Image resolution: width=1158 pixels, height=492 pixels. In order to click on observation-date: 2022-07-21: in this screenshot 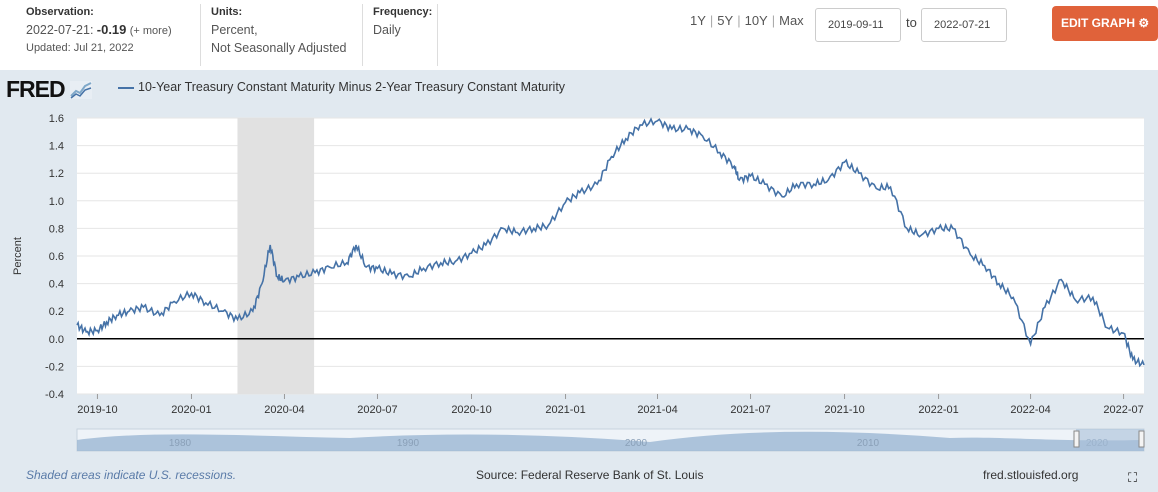, I will do `click(60, 30)`.